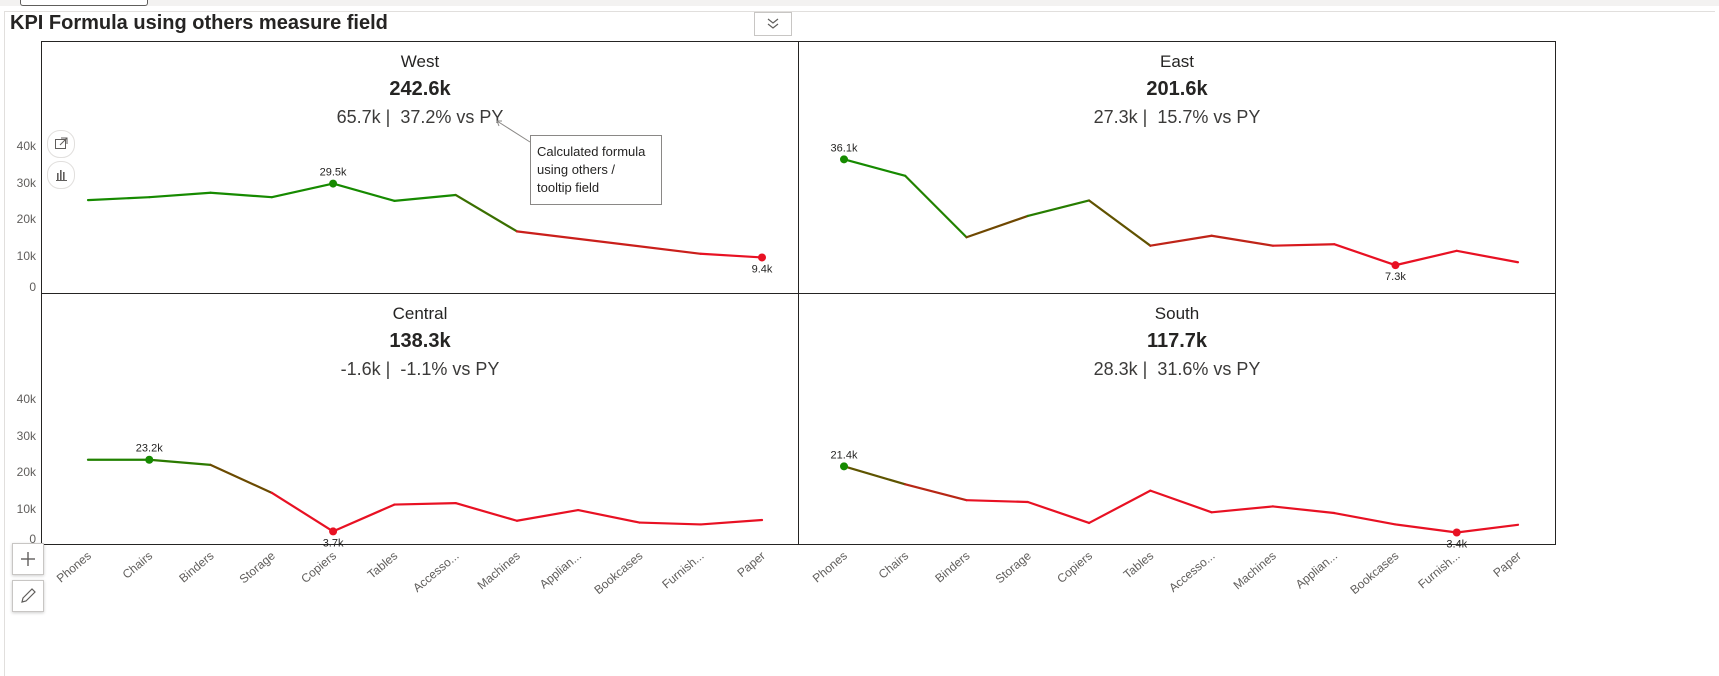 Image resolution: width=1719 pixels, height=676 pixels. What do you see at coordinates (1395, 277) in the screenshot?
I see `min-data-label: 7.3k` at bounding box center [1395, 277].